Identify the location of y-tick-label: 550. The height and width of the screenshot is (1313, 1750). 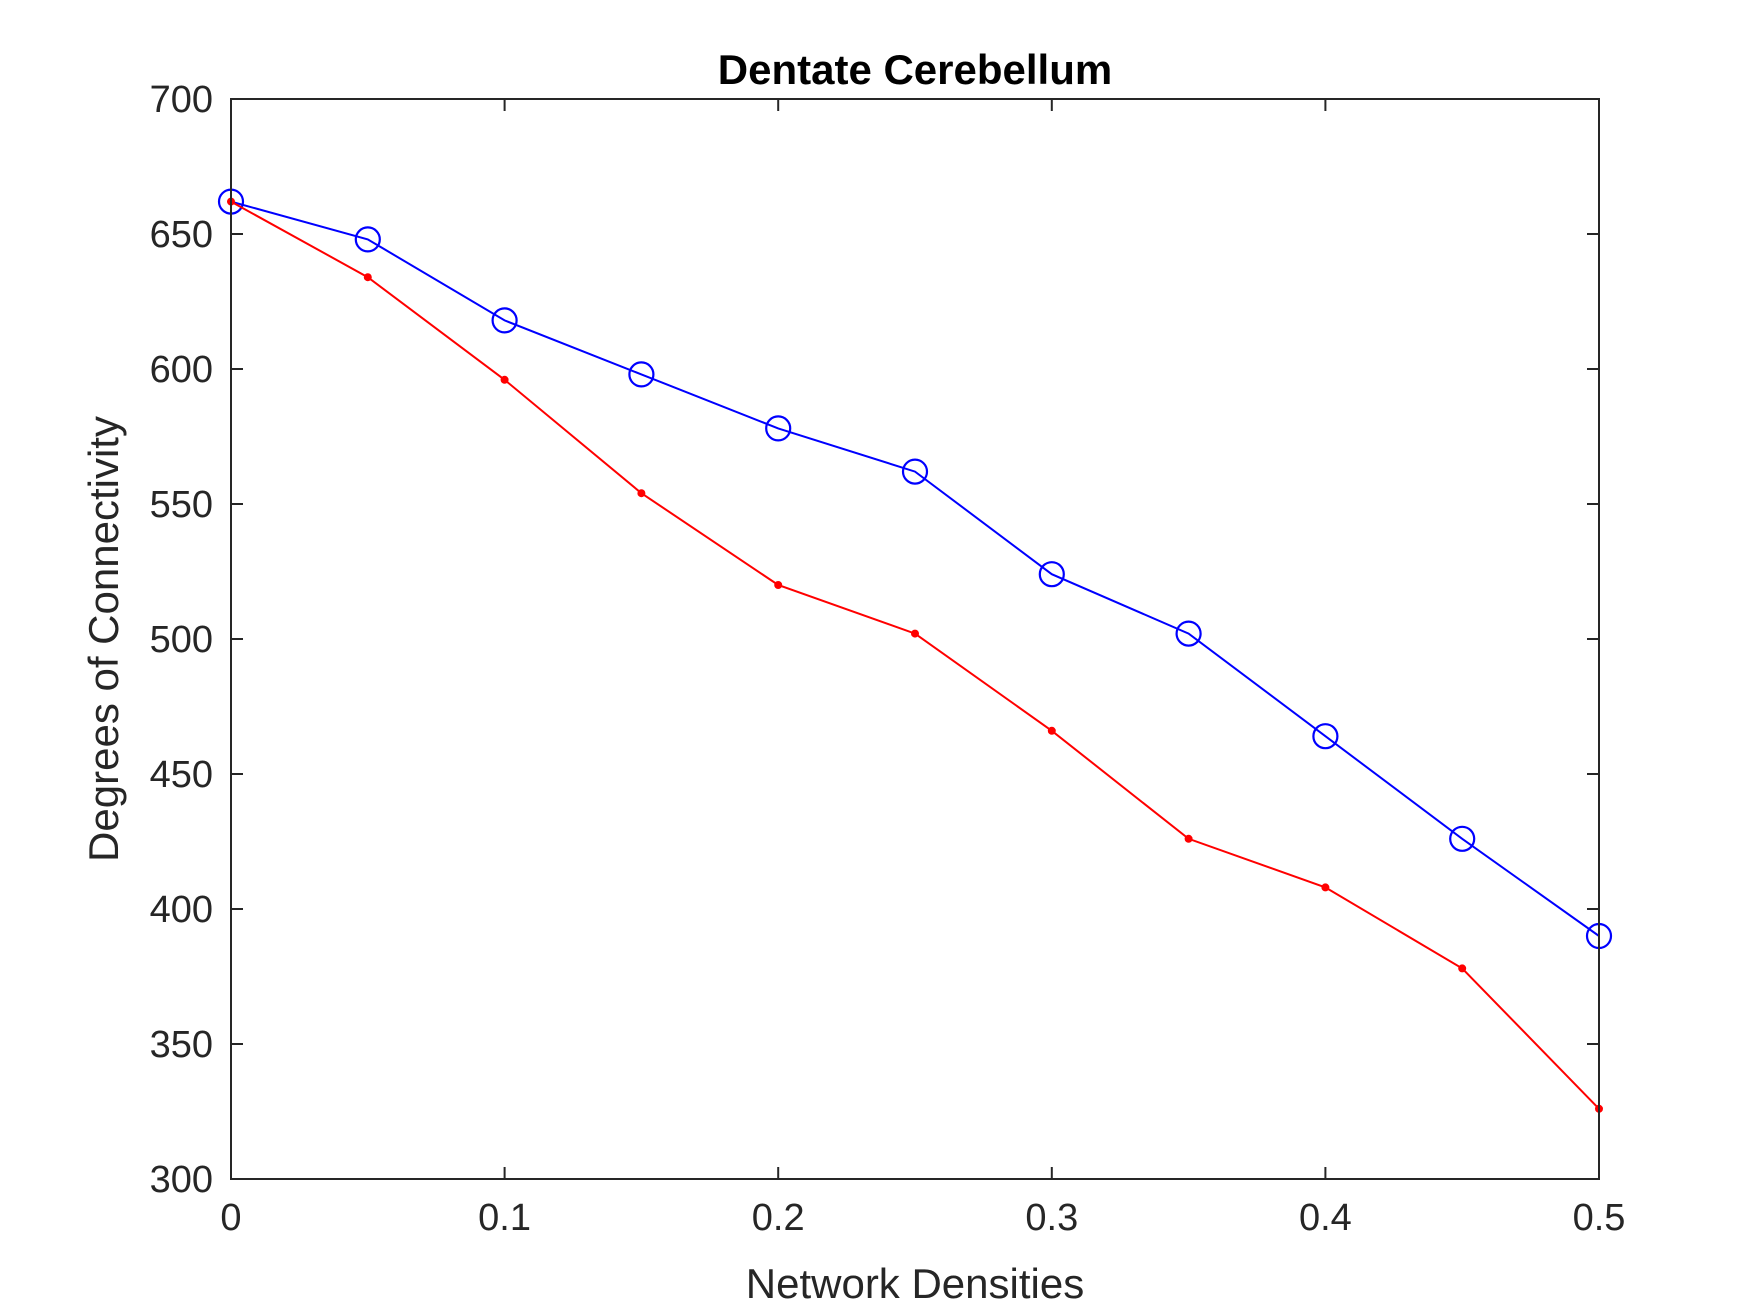
(181, 505).